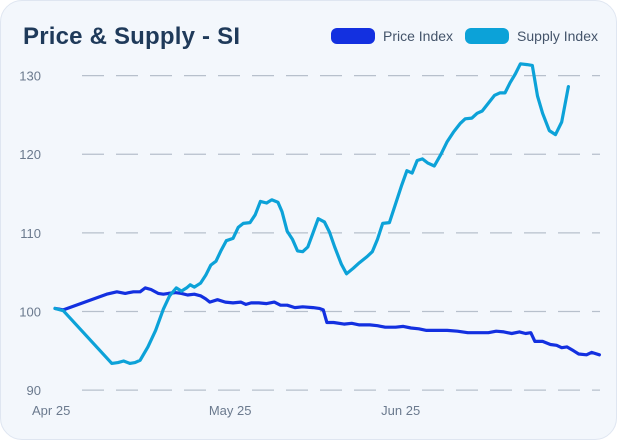 Image resolution: width=619 pixels, height=442 pixels. What do you see at coordinates (327, 321) in the screenshot?
I see `series-line-price-index` at bounding box center [327, 321].